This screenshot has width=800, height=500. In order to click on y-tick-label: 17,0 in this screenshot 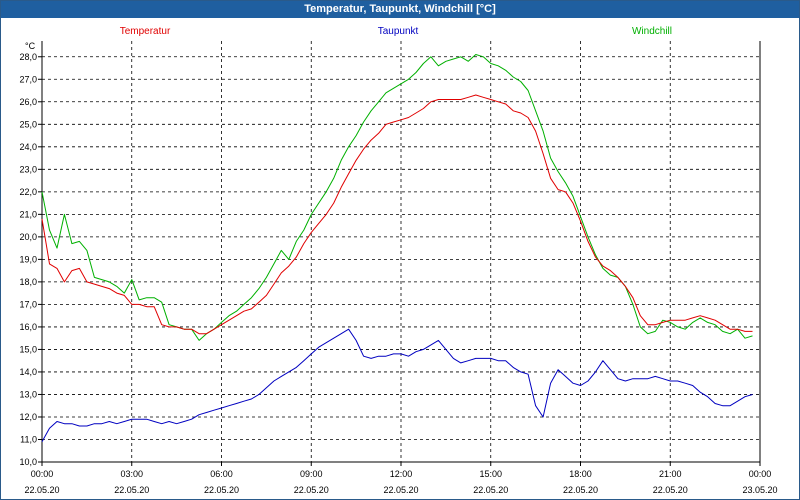, I will do `click(28, 304)`.